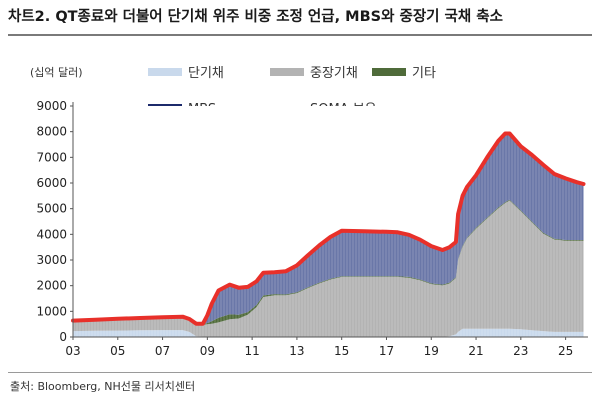 The image size is (600, 403). I want to click on x-tick-label: 13, so click(296, 351).